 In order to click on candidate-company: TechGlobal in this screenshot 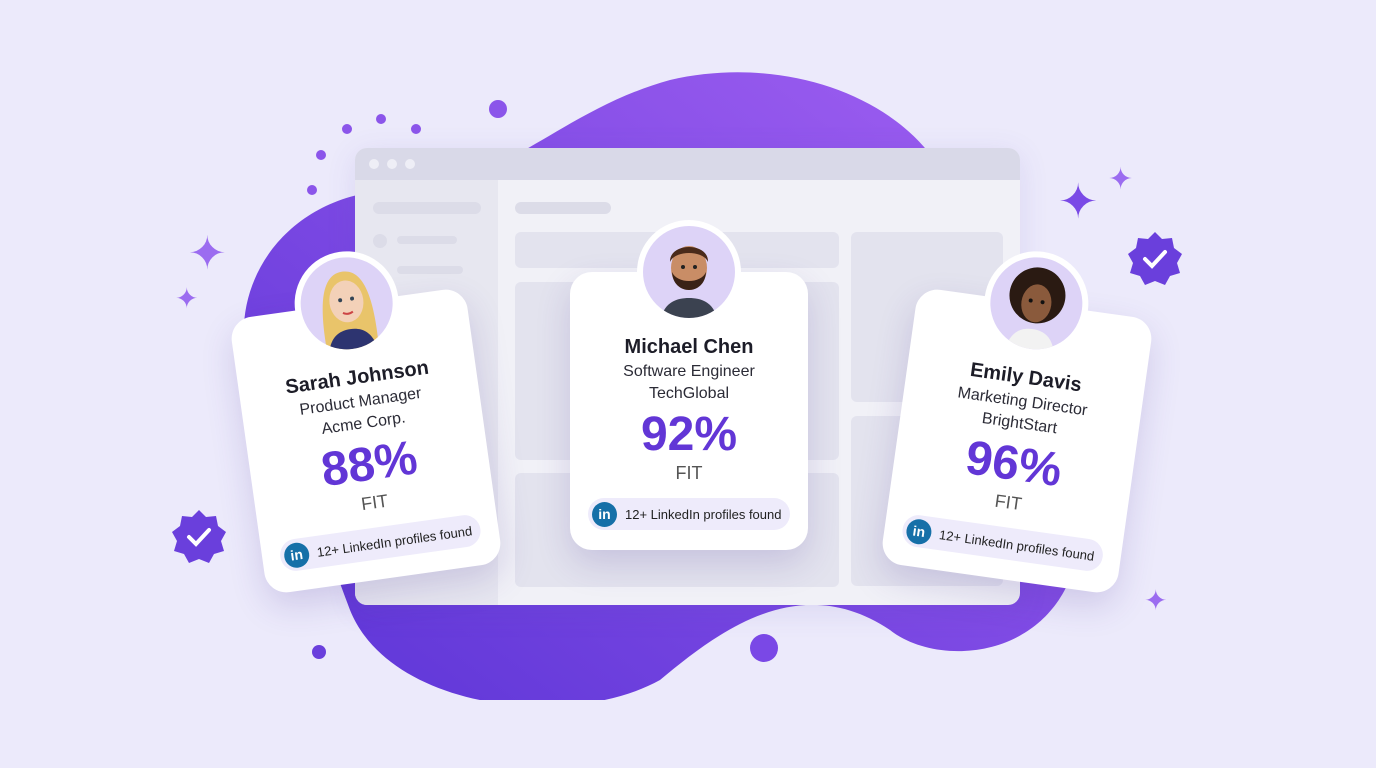, I will do `click(689, 393)`.